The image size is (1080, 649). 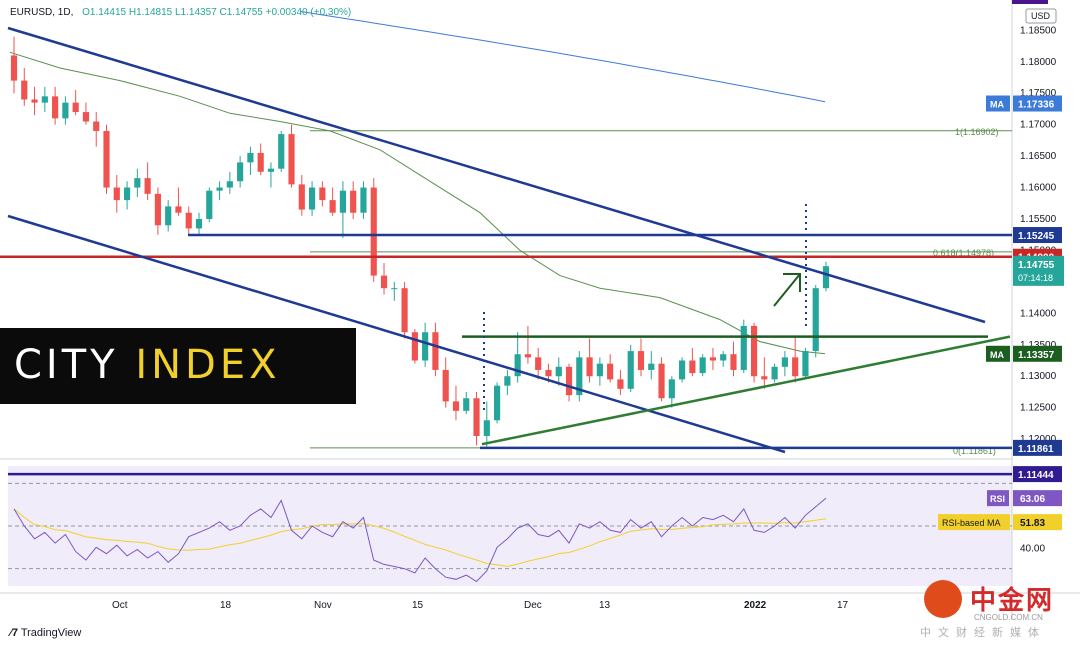 I want to click on ascending-support-line, so click(x=746, y=390).